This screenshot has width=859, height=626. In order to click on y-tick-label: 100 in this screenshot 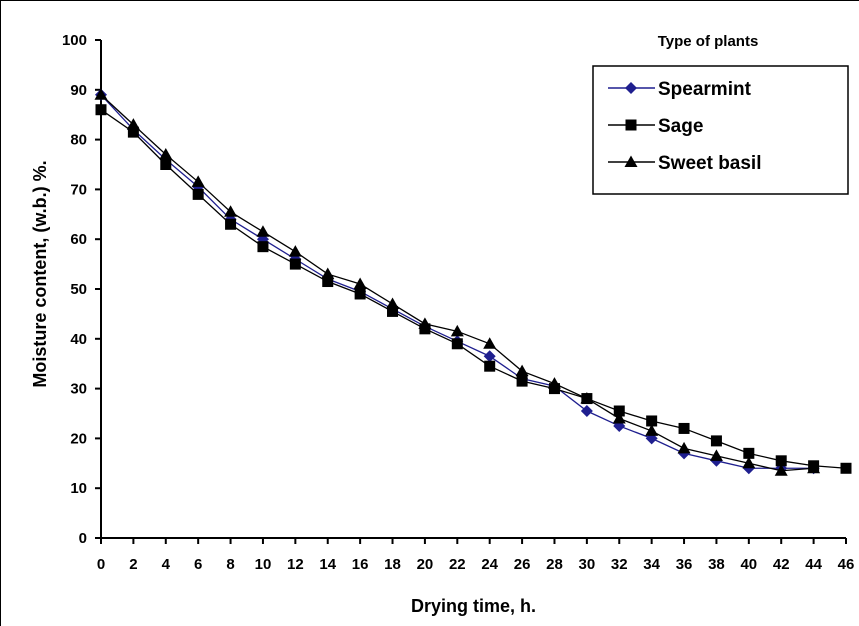, I will do `click(74, 40)`.